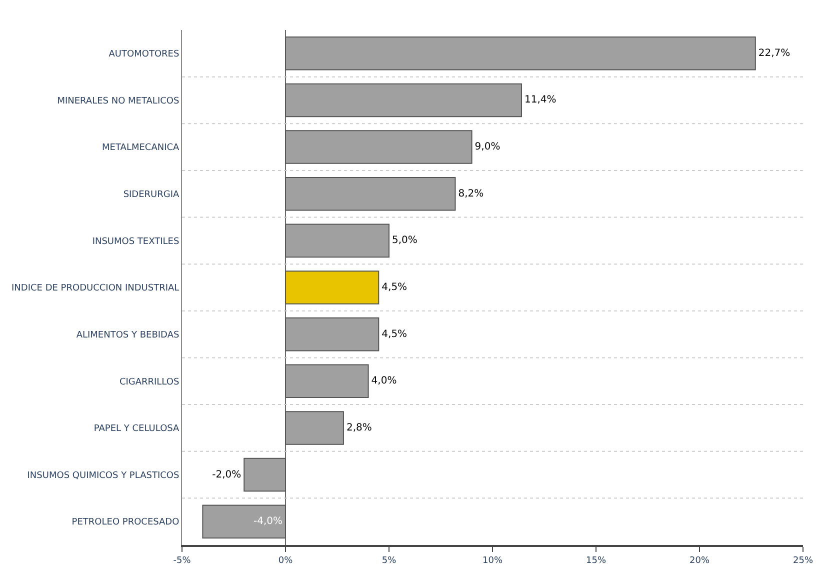  I want to click on x-tick-label: 25%, so click(803, 561).